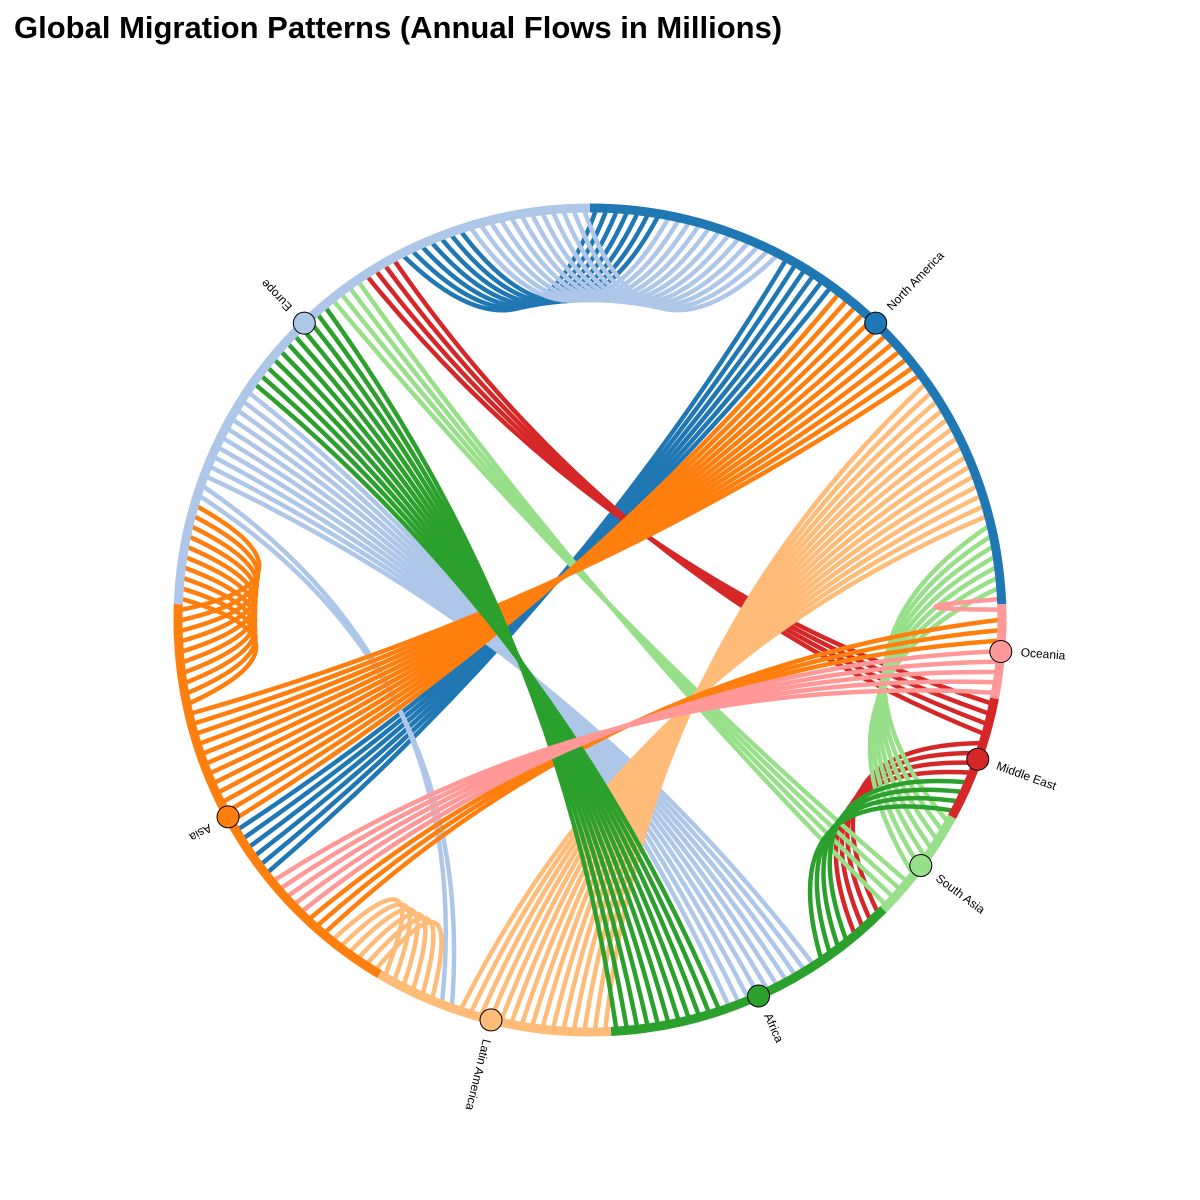 The width and height of the screenshot is (1200, 1200). Describe the element at coordinates (932, 729) in the screenshot. I see `flow-strand-south-asia-to-north-america` at that location.